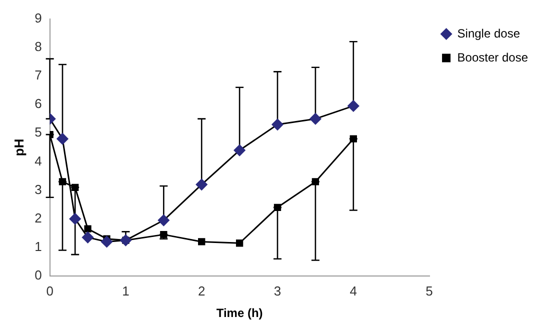  I want to click on legend-label: Booster dose, so click(492, 57).